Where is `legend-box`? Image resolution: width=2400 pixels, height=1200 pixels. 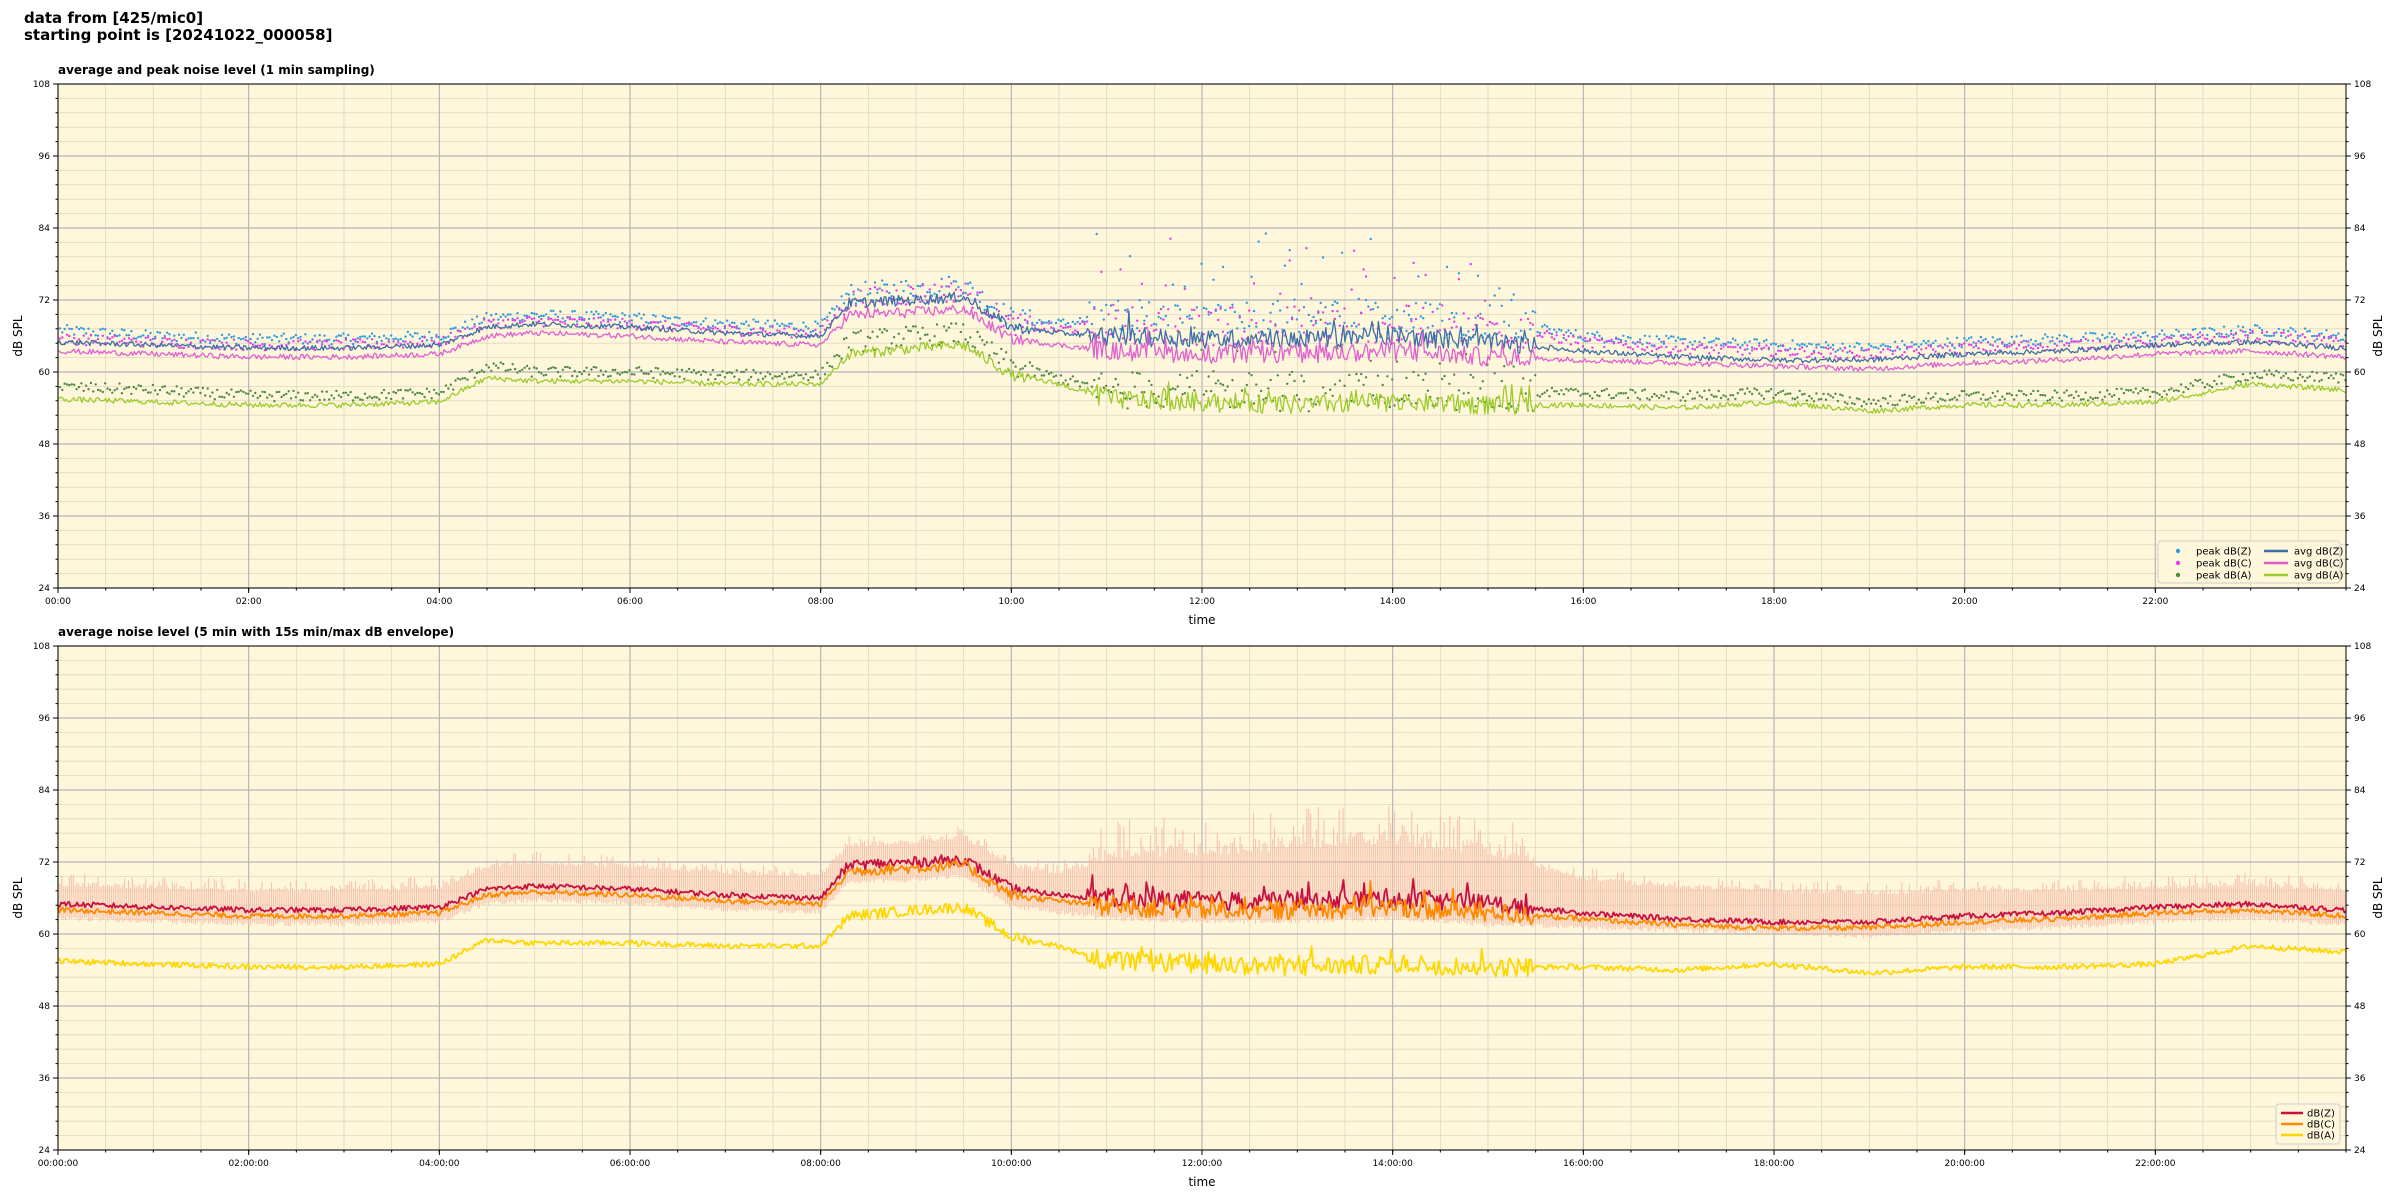
legend-box is located at coordinates (2249, 562).